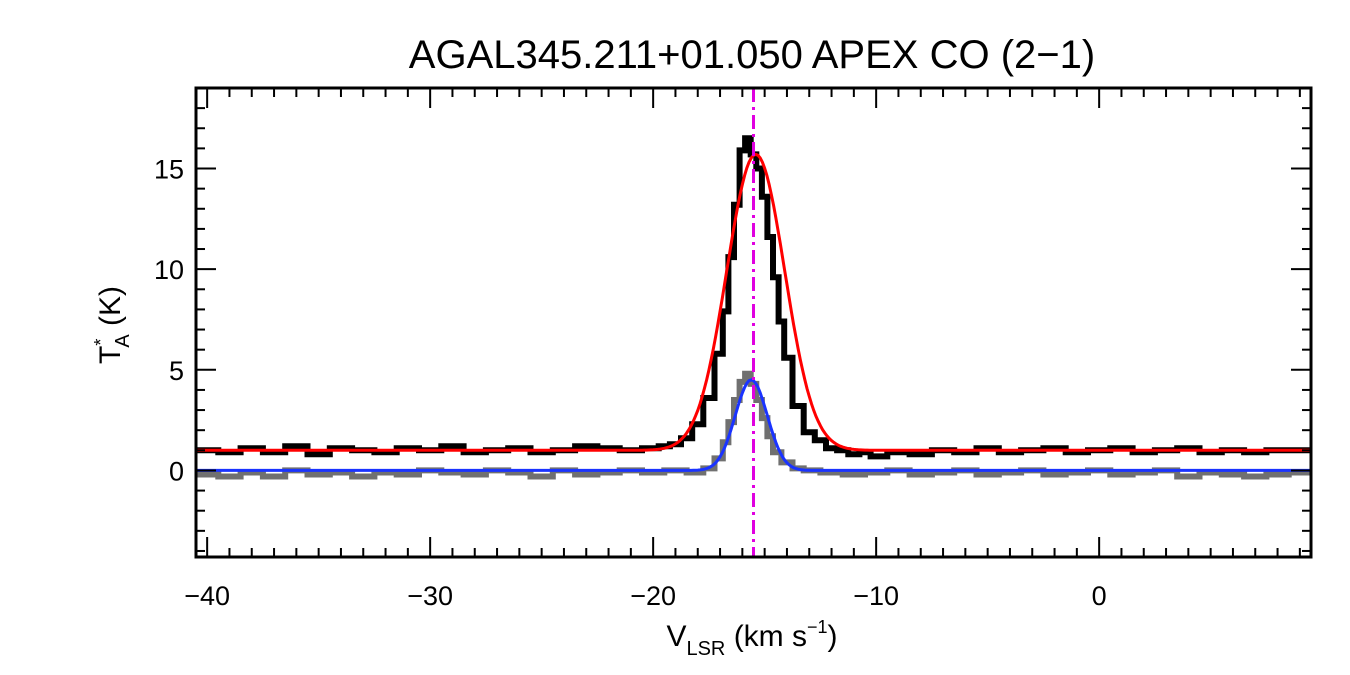 Image resolution: width=1350 pixels, height=675 pixels. What do you see at coordinates (169, 170) in the screenshot?
I see `y-tick-label: 15` at bounding box center [169, 170].